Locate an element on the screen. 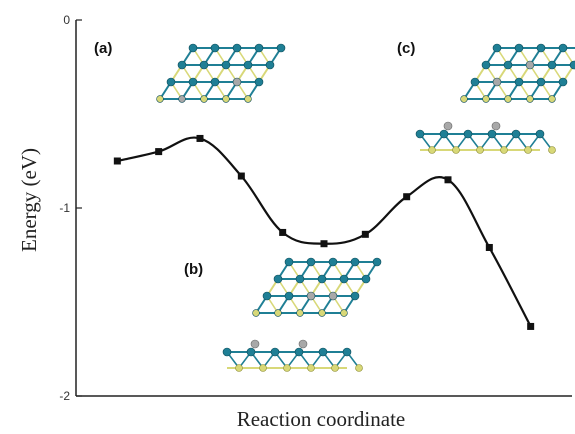 The height and width of the screenshot is (434, 575). y-tick-label: -2 is located at coordinates (64, 396).